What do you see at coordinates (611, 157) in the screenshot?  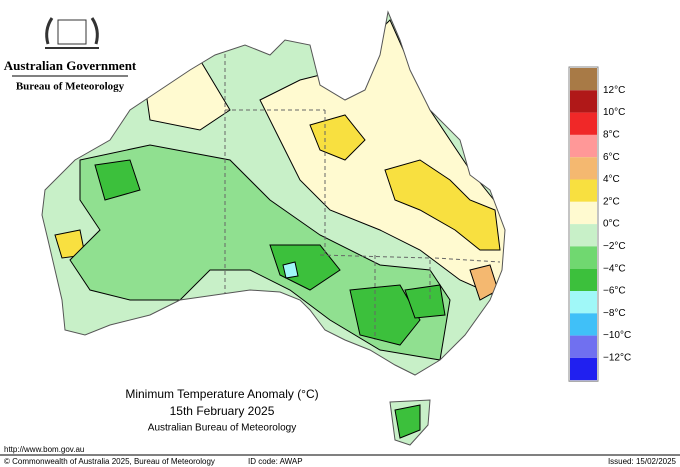 I see `legend-label: 6°C` at bounding box center [611, 157].